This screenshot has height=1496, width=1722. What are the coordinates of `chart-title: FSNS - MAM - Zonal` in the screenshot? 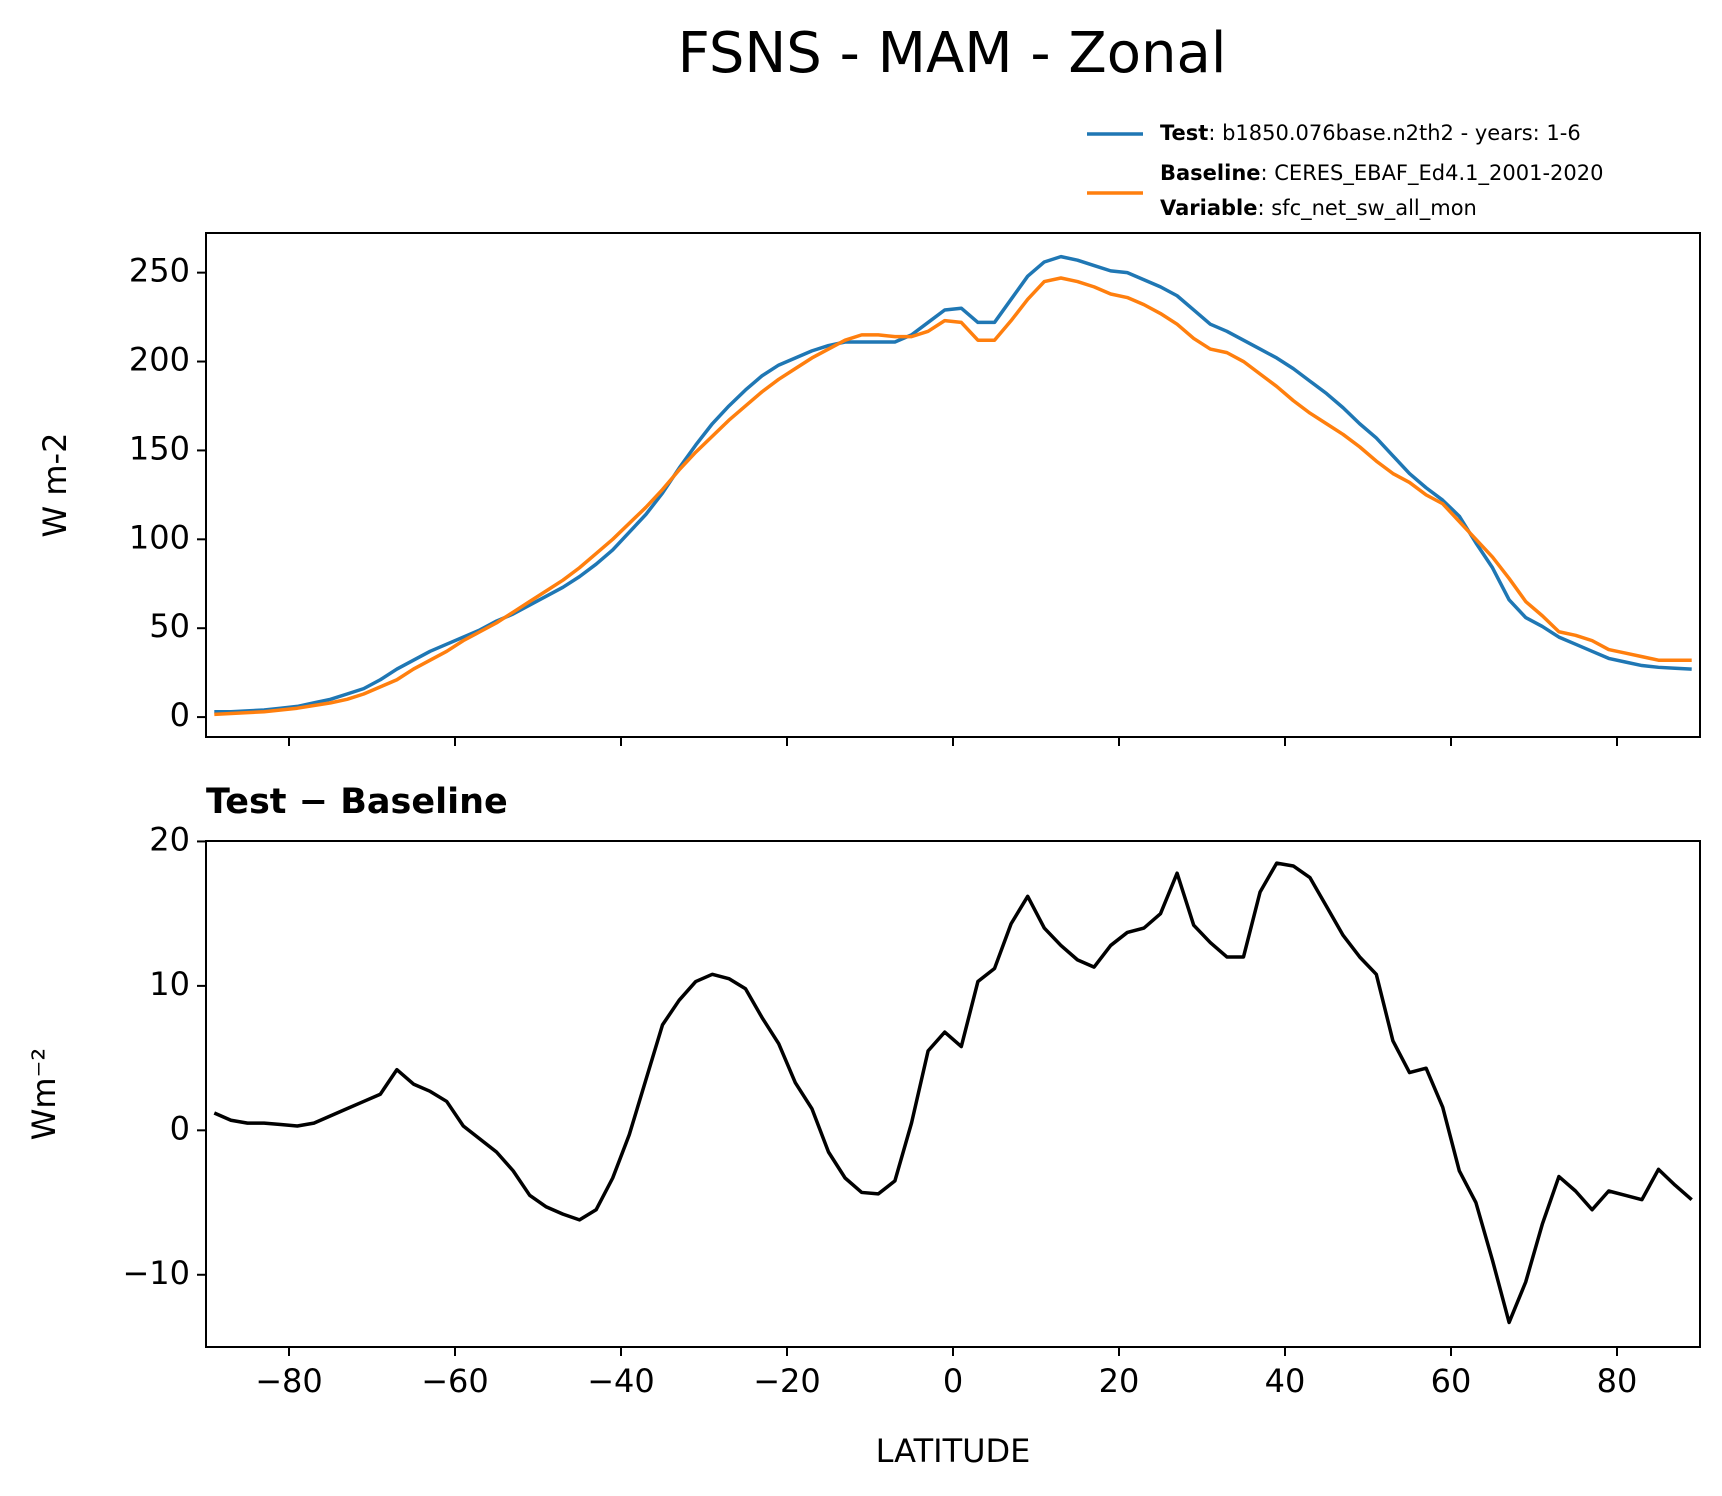 It's located at (952, 53).